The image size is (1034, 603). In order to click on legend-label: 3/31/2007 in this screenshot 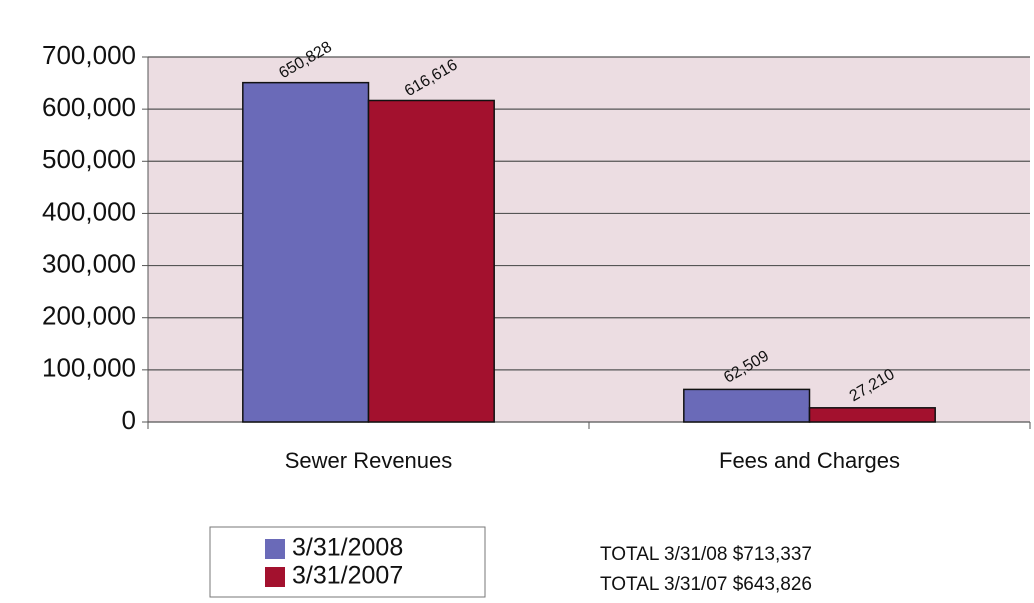, I will do `click(347, 576)`.